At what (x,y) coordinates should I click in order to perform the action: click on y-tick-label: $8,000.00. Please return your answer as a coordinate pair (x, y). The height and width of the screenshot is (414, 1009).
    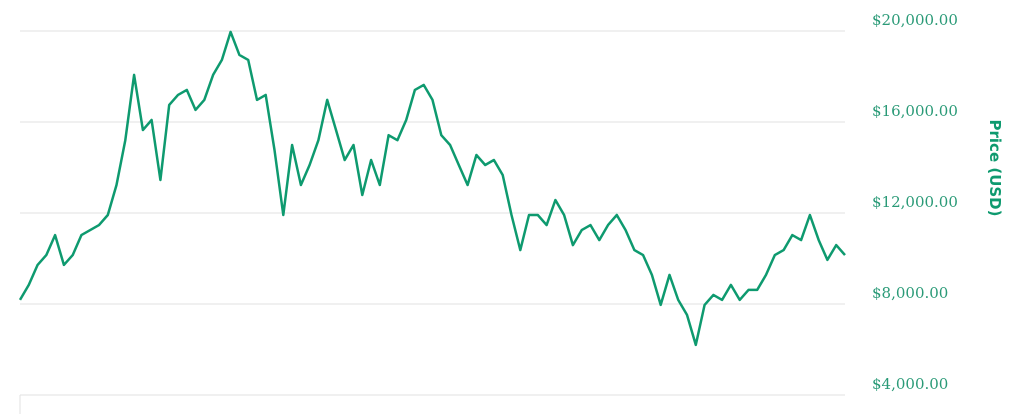
    Looking at the image, I should click on (910, 293).